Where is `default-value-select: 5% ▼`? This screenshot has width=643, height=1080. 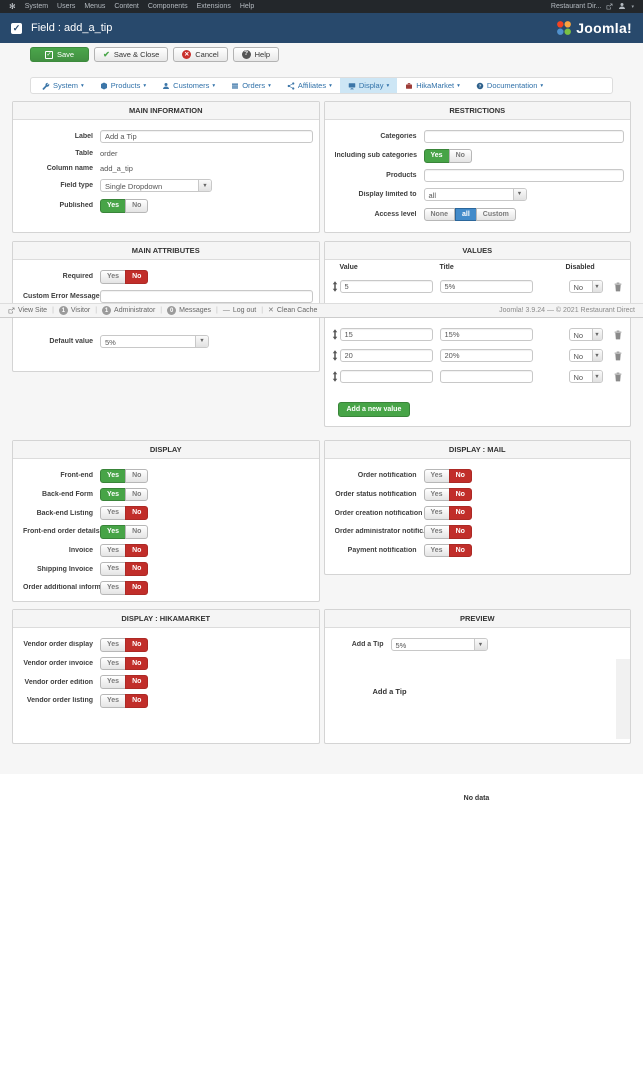
default-value-select: 5% ▼ is located at coordinates (154, 341).